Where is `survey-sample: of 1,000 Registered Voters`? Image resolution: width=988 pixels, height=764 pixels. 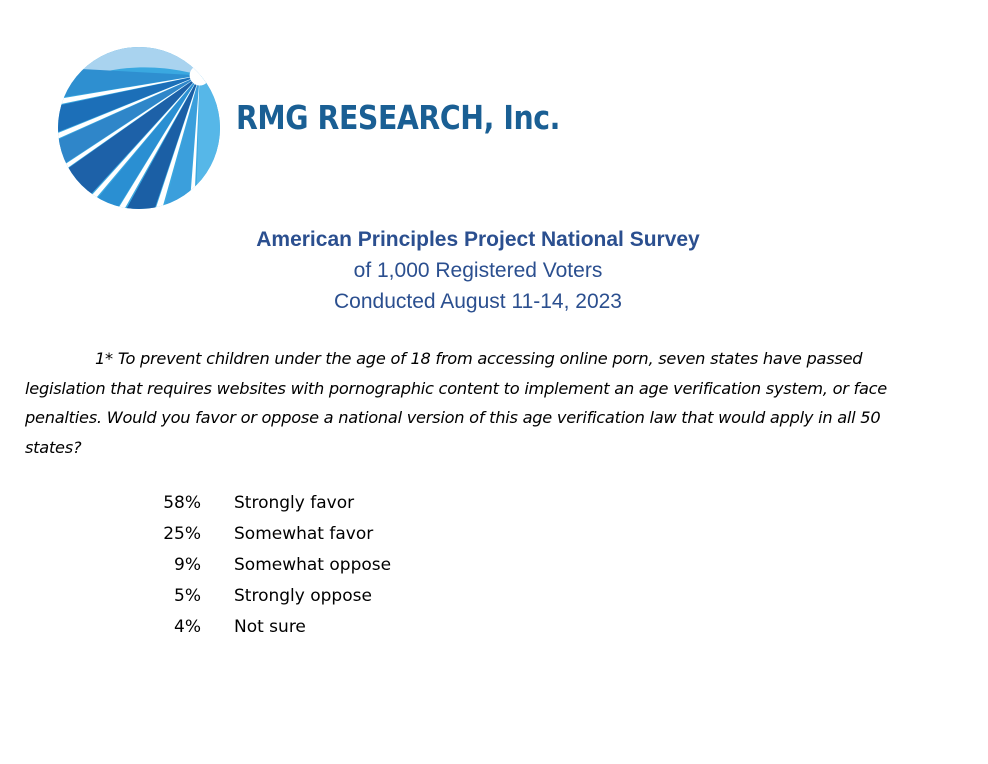
survey-sample: of 1,000 Registered Voters is located at coordinates (478, 270).